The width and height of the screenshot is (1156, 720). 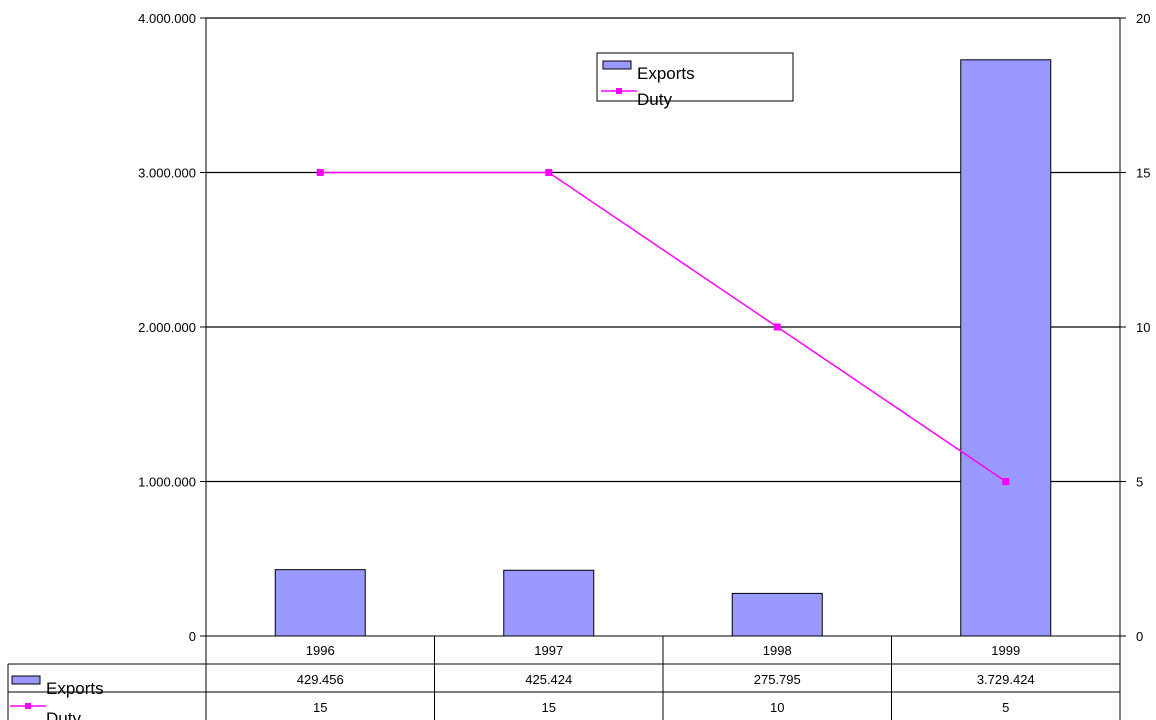 What do you see at coordinates (1005, 650) in the screenshot?
I see `data-table-category: 1999` at bounding box center [1005, 650].